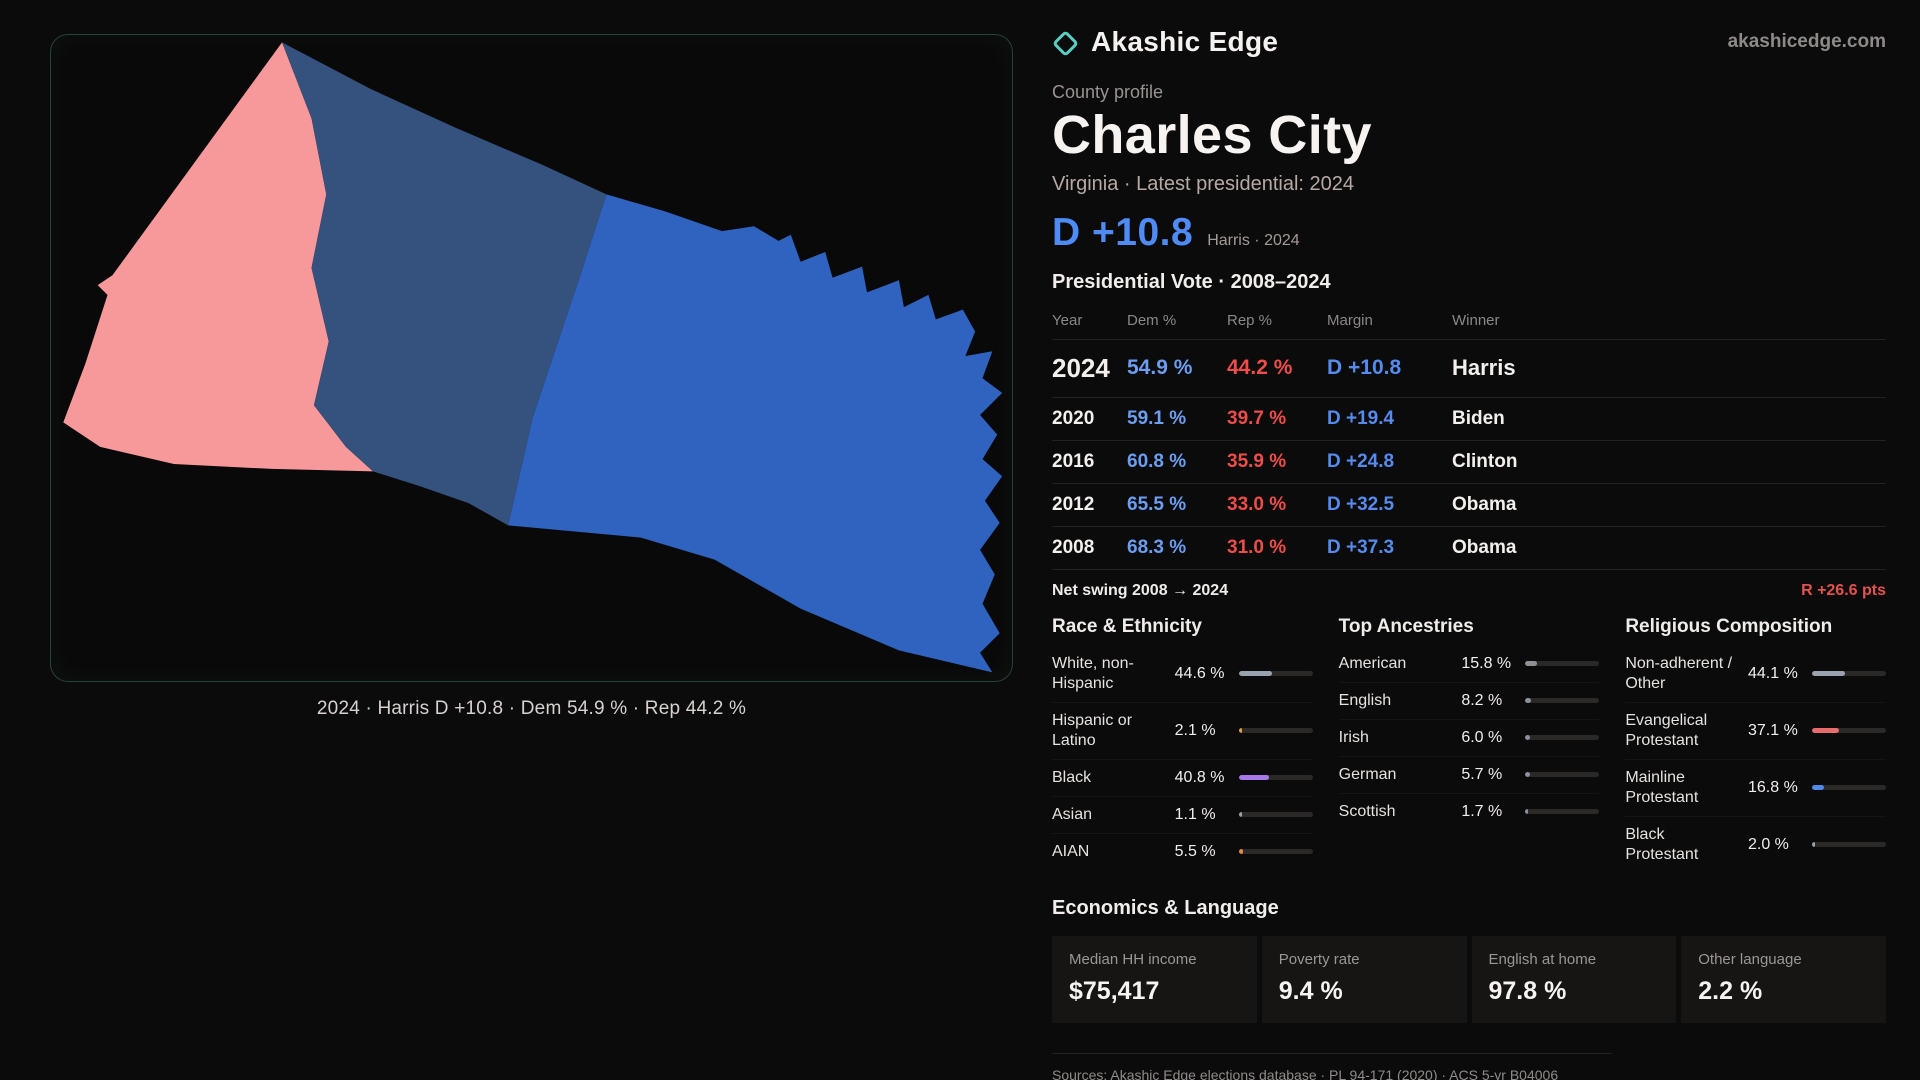 The image size is (1920, 1080). I want to click on metric-row: AIAN 5.5 %, so click(1182, 852).